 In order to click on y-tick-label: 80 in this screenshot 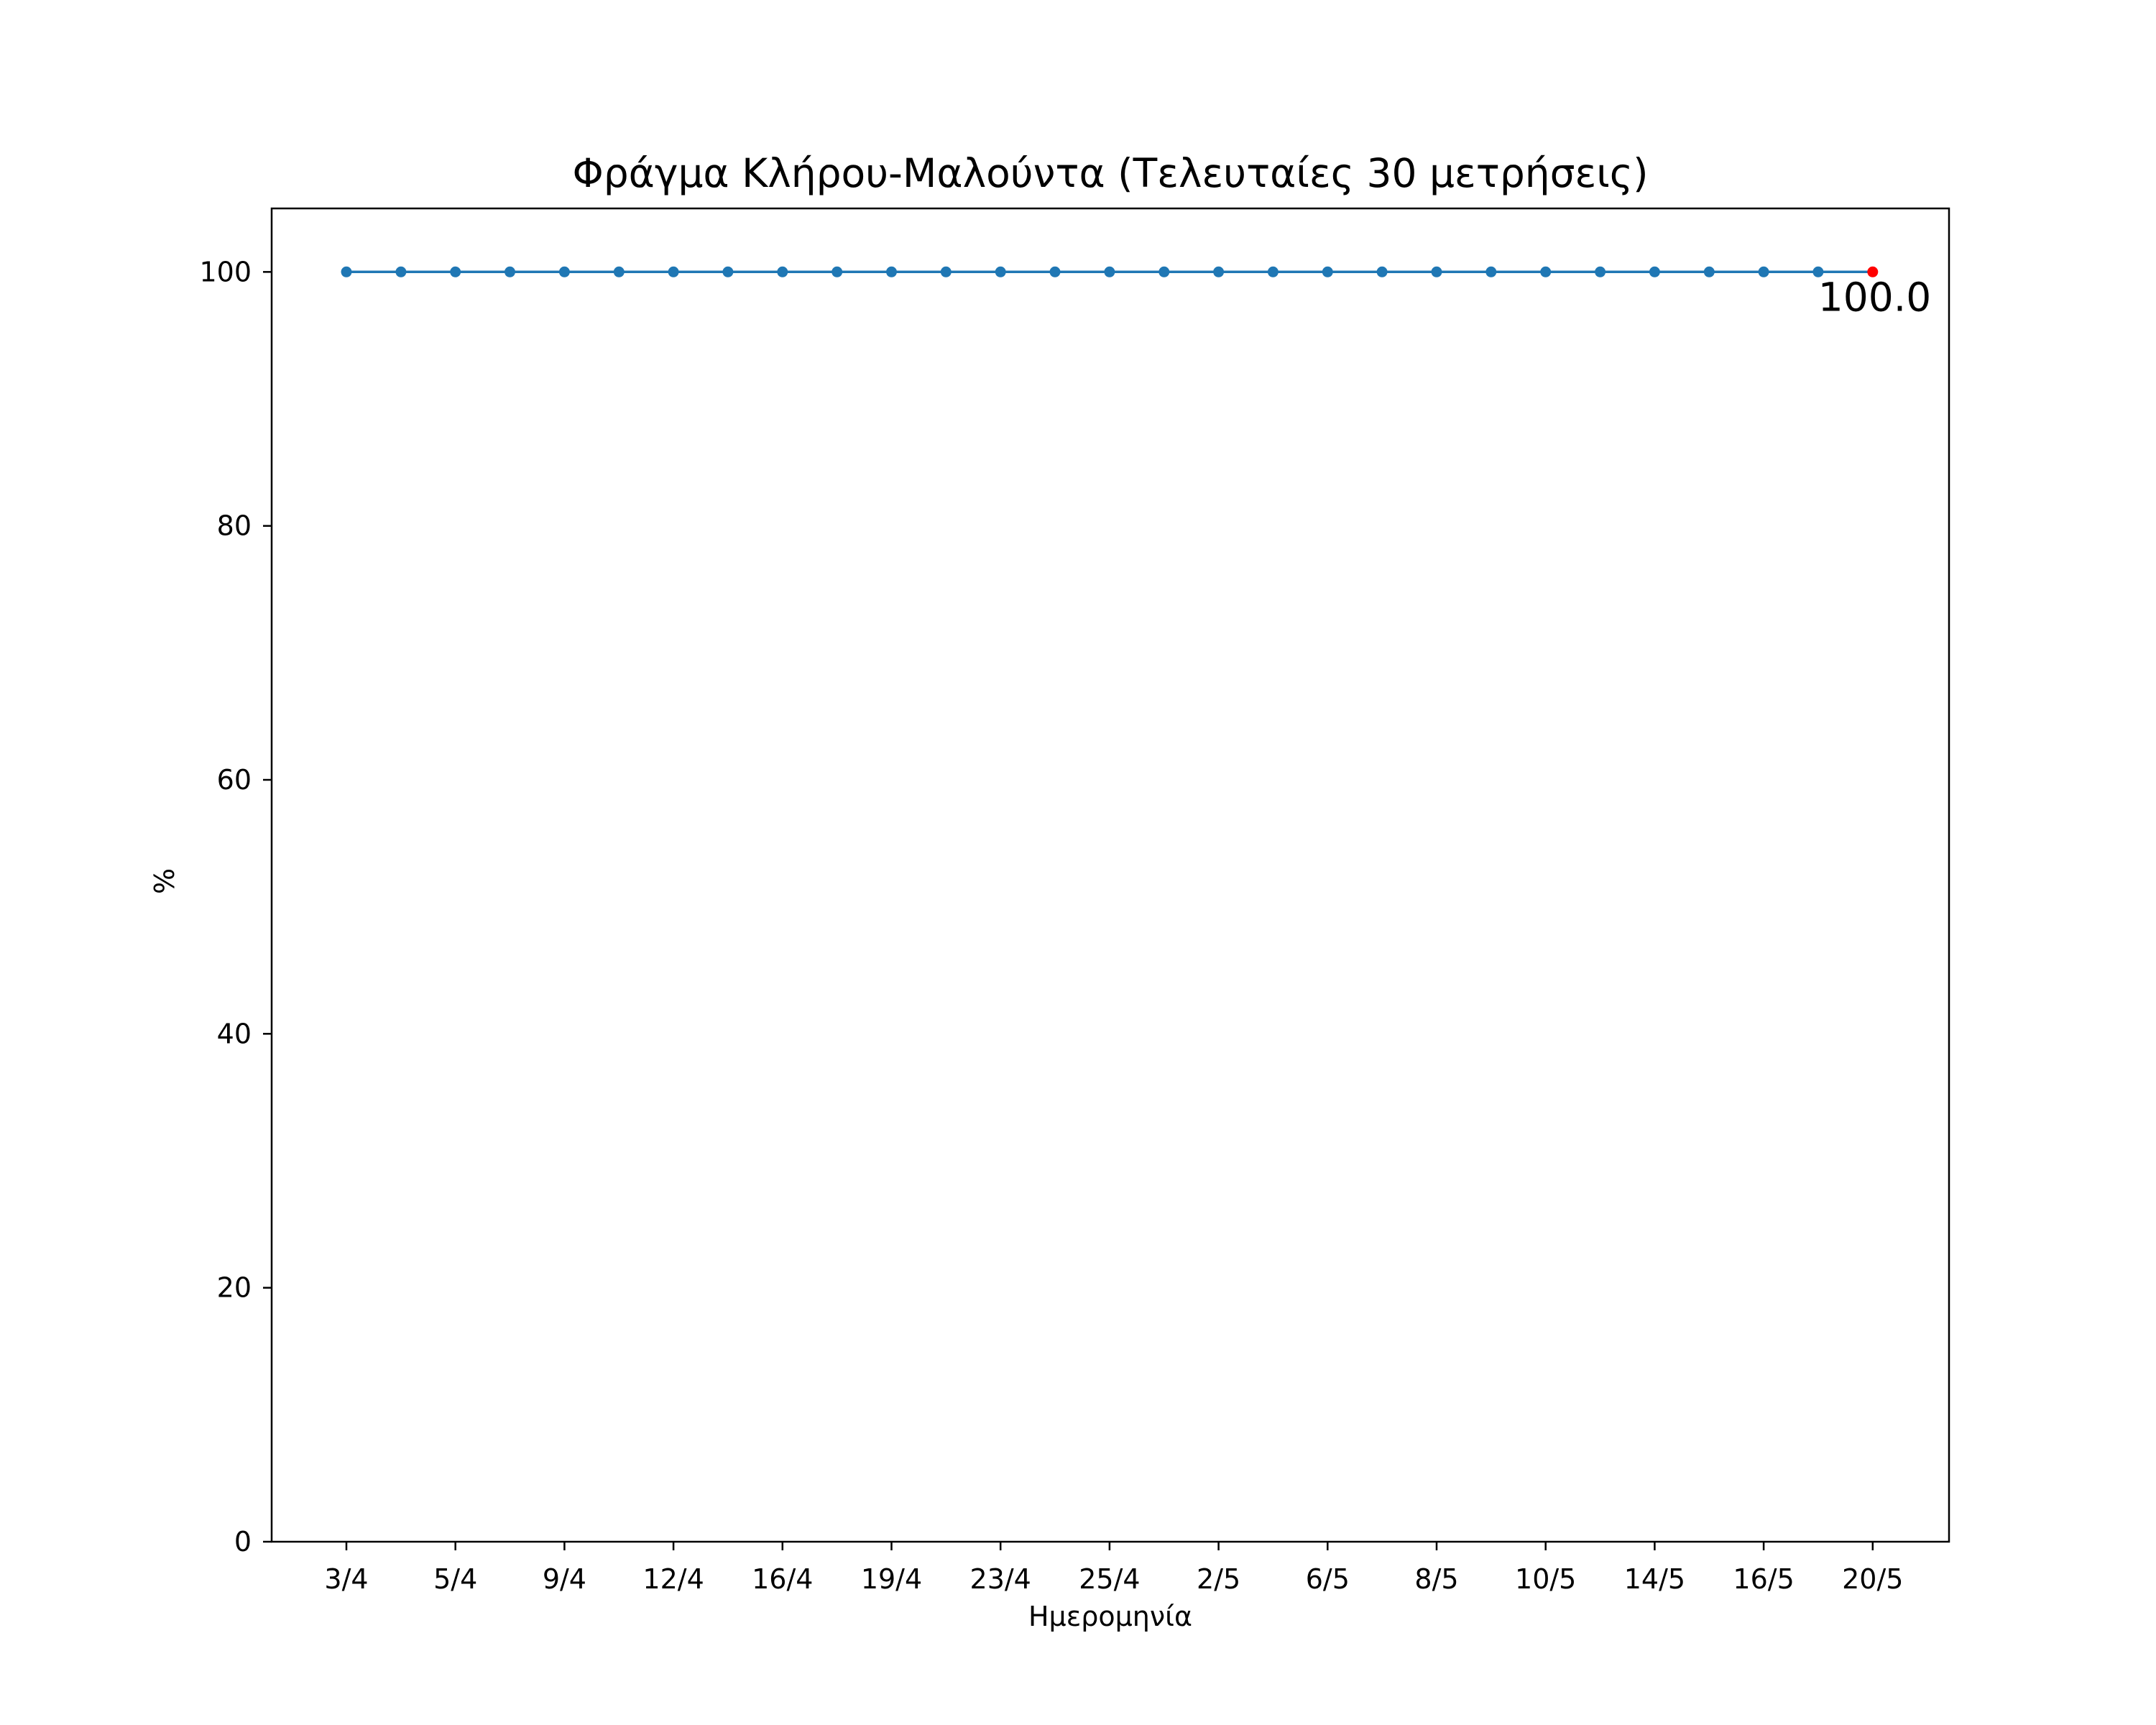, I will do `click(234, 526)`.